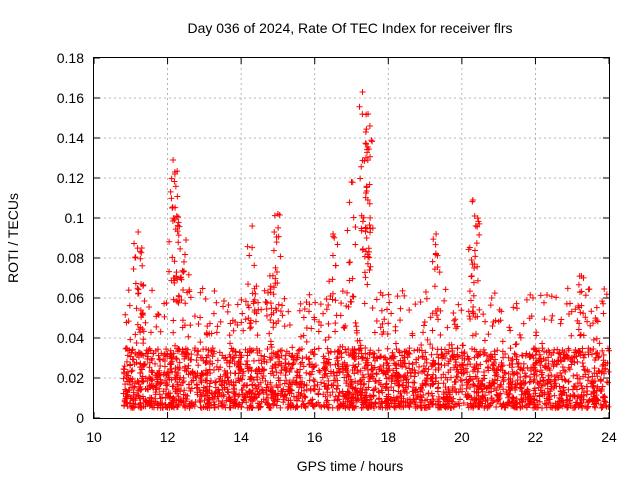 Image resolution: width=640 pixels, height=480 pixels. I want to click on y-tick-label: 0.04, so click(70, 338).